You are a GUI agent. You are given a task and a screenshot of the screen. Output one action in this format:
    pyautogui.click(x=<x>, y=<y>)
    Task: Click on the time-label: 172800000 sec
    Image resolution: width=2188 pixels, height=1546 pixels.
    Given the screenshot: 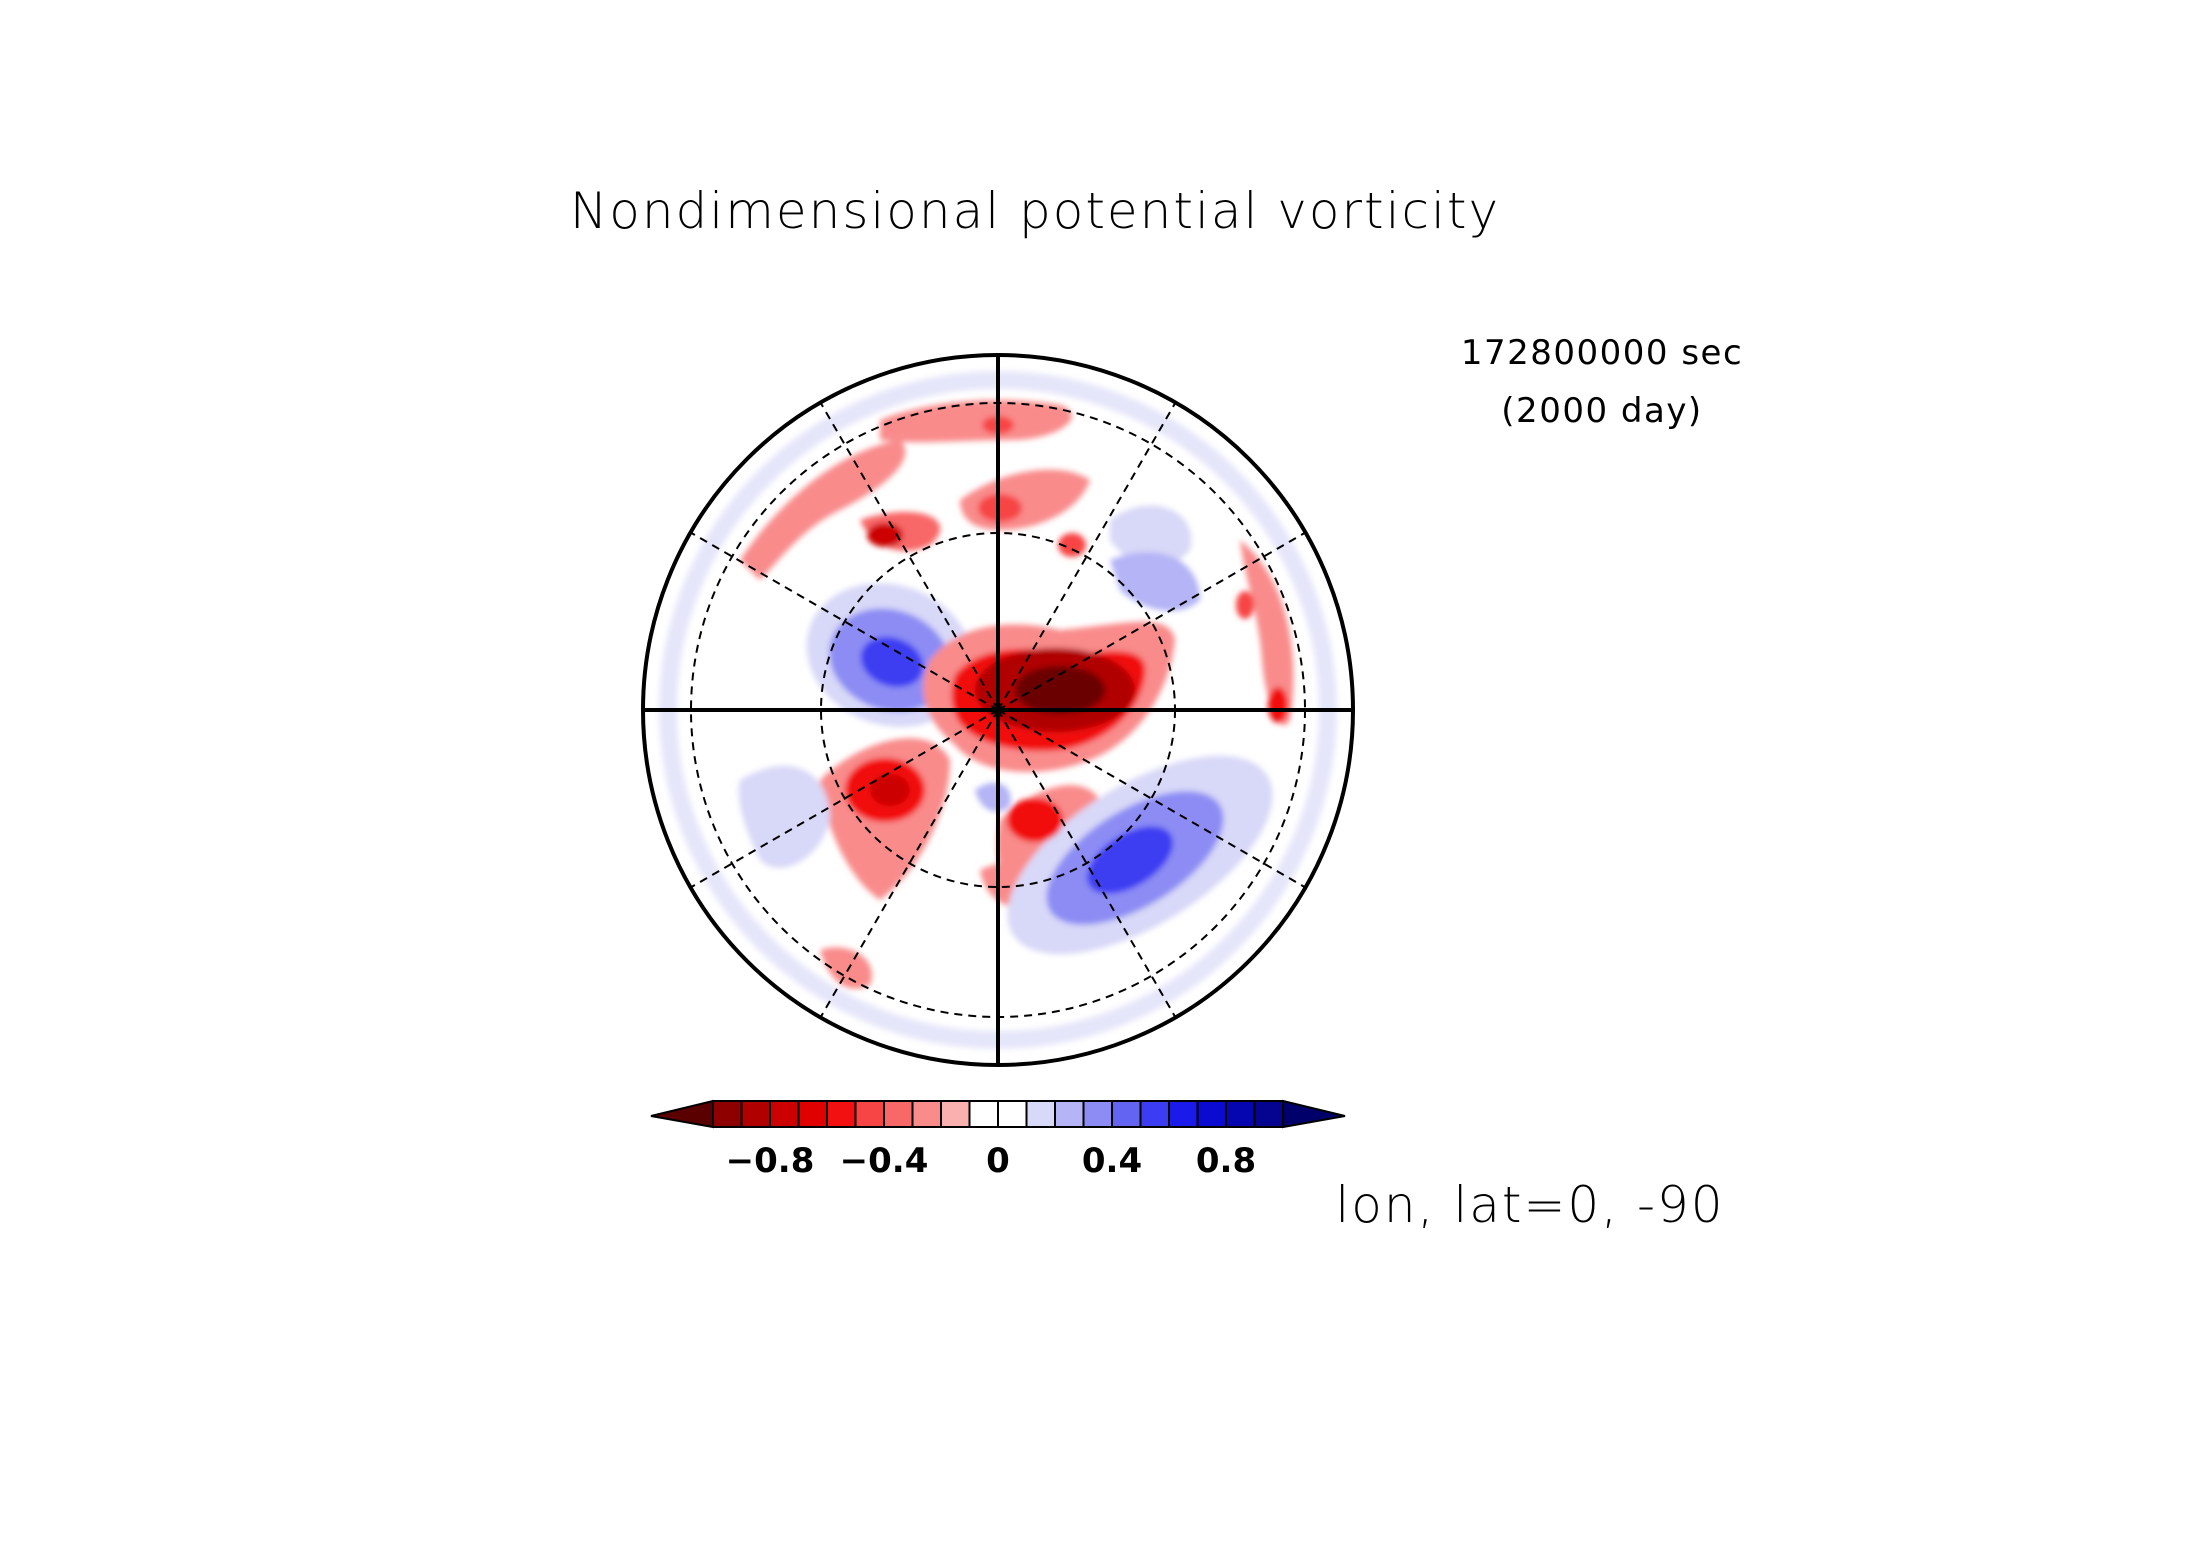 What is the action you would take?
    pyautogui.click(x=1602, y=353)
    